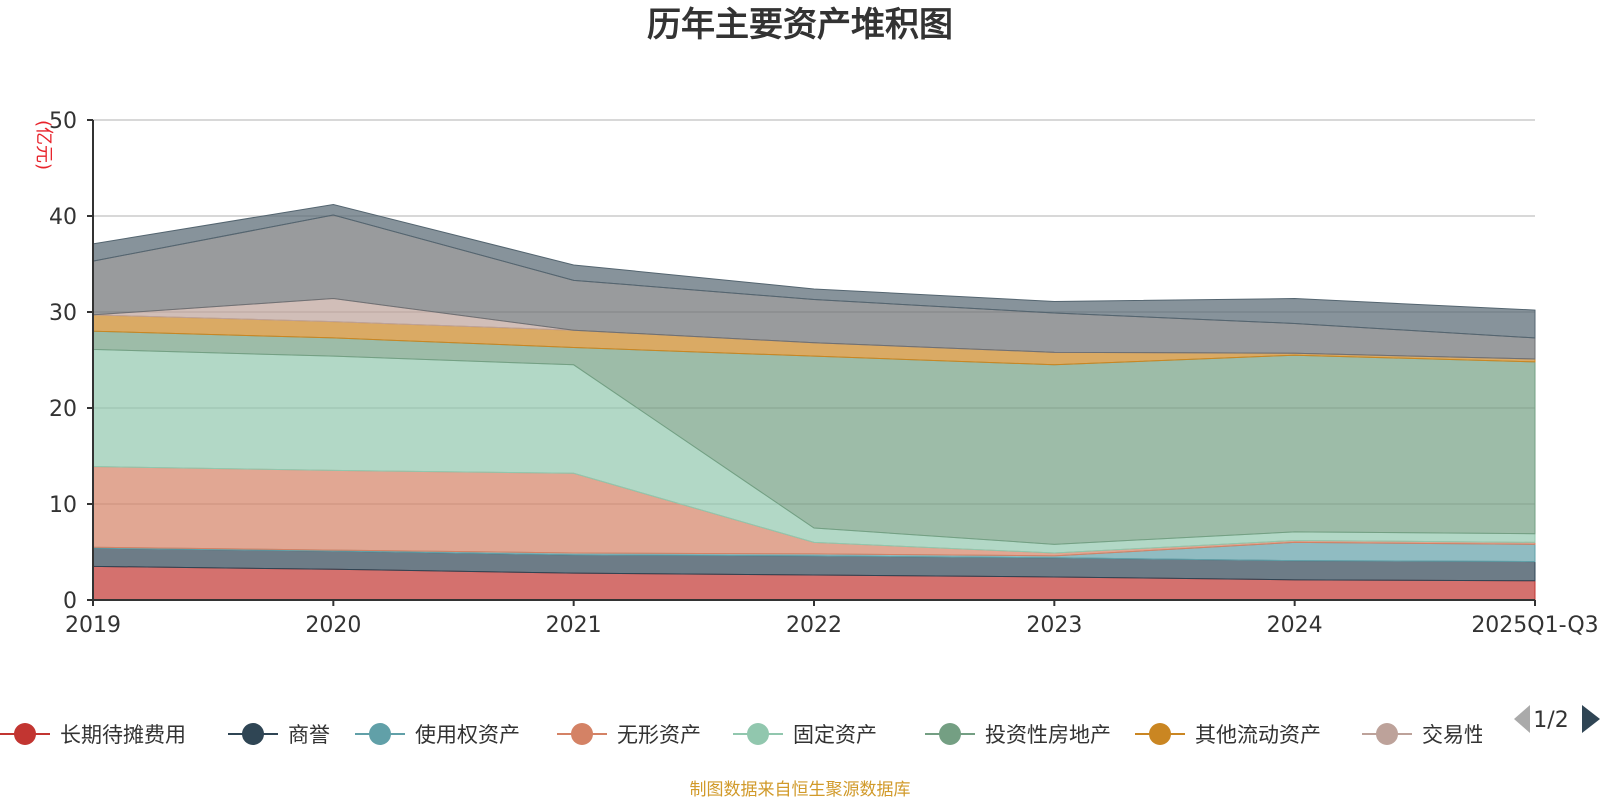 The width and height of the screenshot is (1600, 800). I want to click on legend-item: 投资性房地产, so click(1018, 735).